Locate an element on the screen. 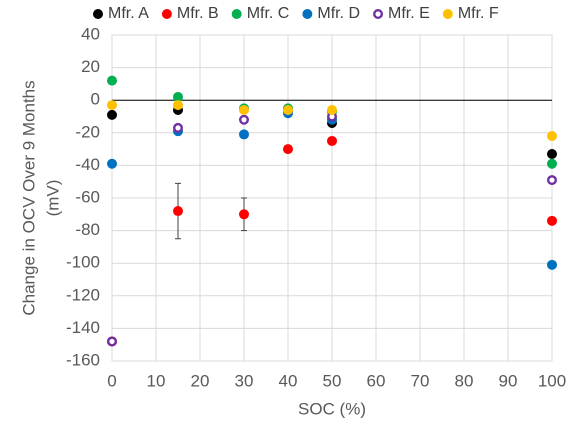 The width and height of the screenshot is (570, 425). x-tick-label: 50 is located at coordinates (332, 380).